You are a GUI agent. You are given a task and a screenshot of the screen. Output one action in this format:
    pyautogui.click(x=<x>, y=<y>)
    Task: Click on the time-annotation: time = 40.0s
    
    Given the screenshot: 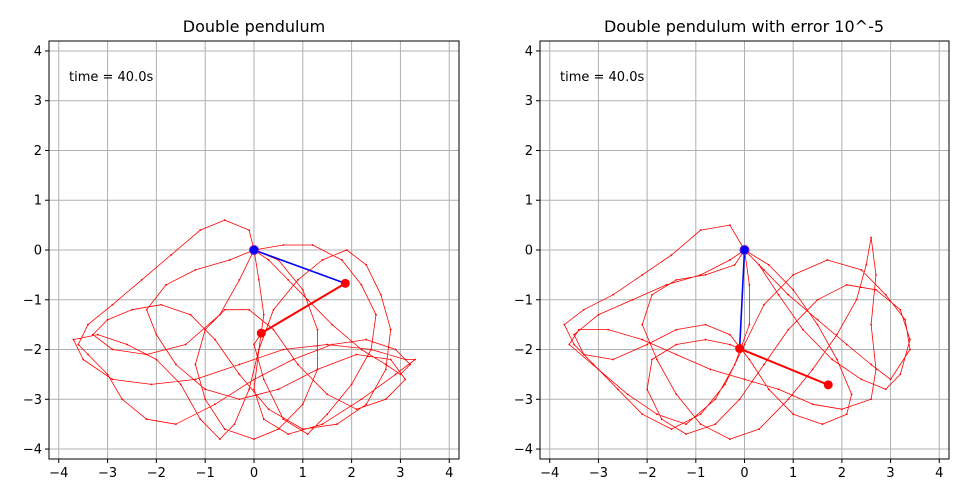 What is the action you would take?
    pyautogui.click(x=111, y=77)
    